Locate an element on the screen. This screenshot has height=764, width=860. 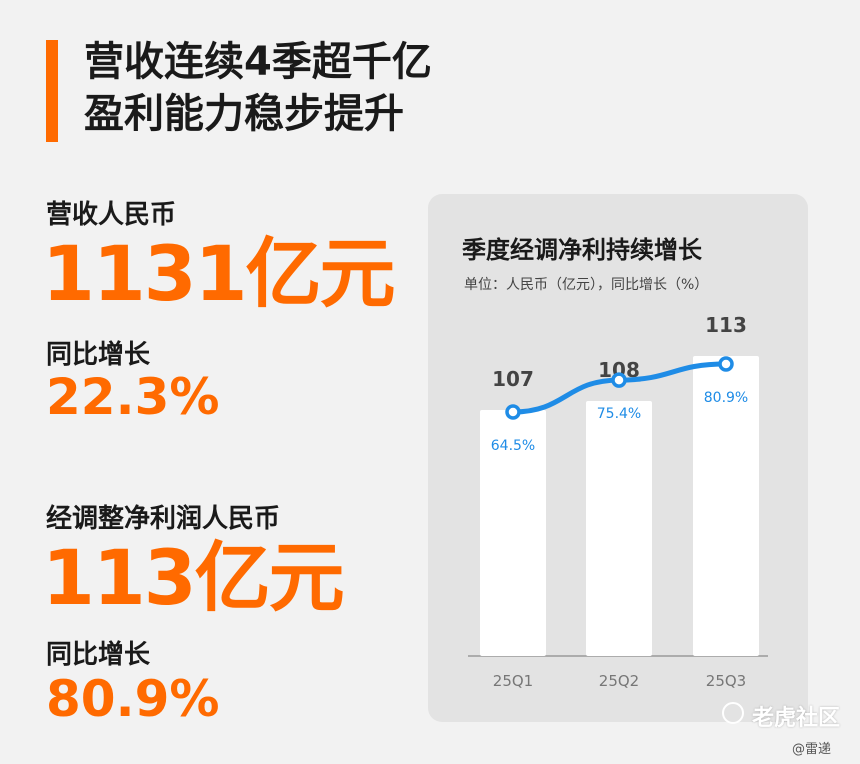
watermark-text: 老虎社区 is located at coordinates (796, 718).